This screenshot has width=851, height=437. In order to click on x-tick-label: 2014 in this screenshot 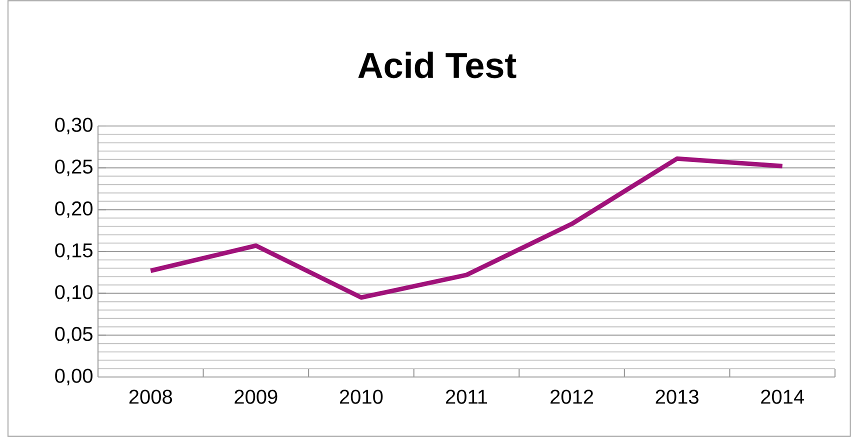, I will do `click(782, 397)`.